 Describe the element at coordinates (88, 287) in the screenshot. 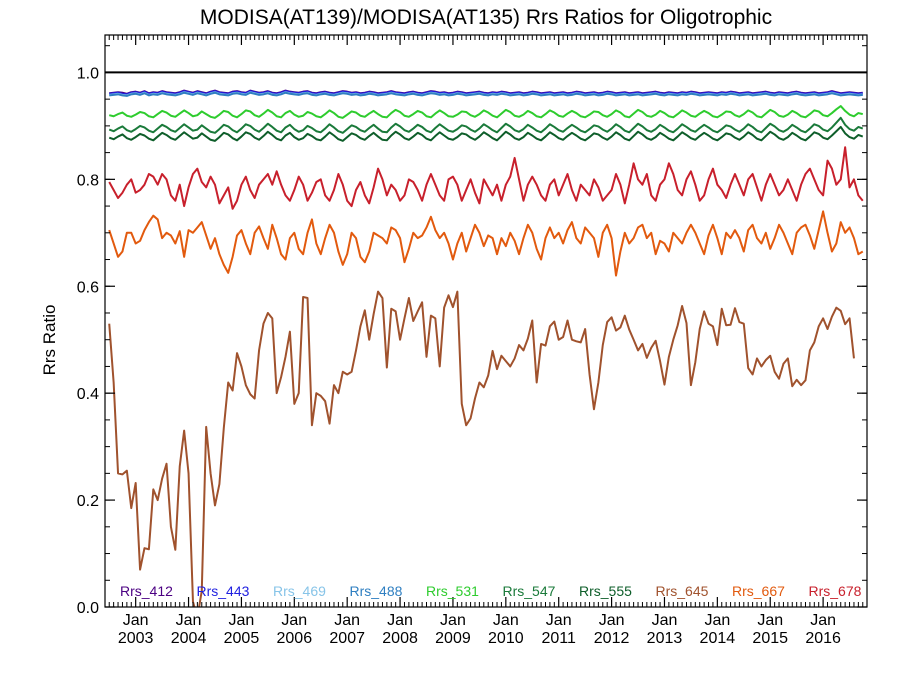

I see `y-tick-label: 0.6` at that location.